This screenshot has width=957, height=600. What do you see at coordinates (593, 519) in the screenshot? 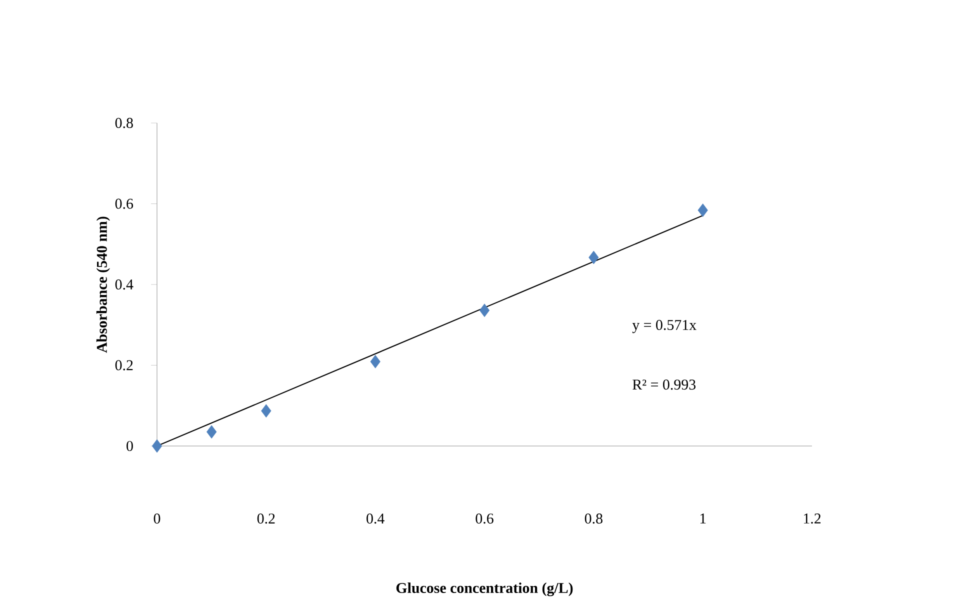
I see `x-tick-label: 0.8` at bounding box center [593, 519].